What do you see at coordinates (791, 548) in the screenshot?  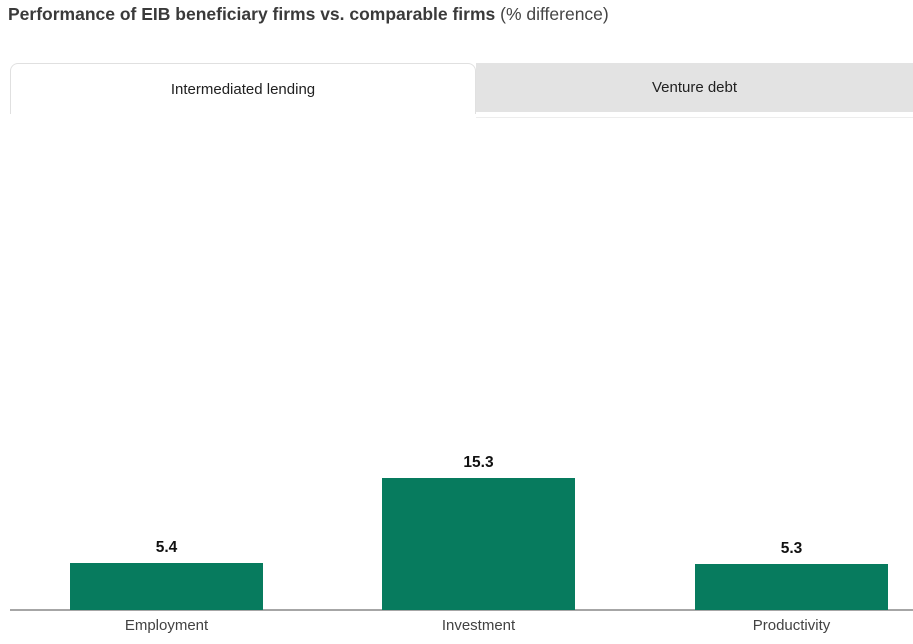 I see `bar-value-label: 5.3` at bounding box center [791, 548].